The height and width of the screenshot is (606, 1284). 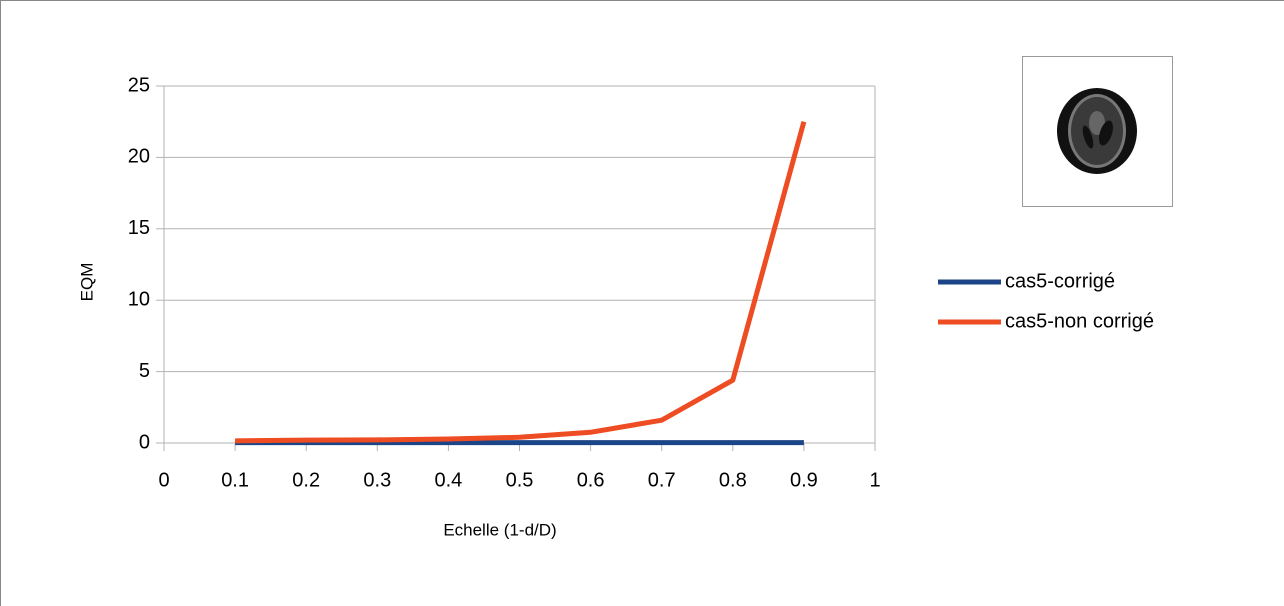 I want to click on y-tick-label: 20, so click(x=139, y=157).